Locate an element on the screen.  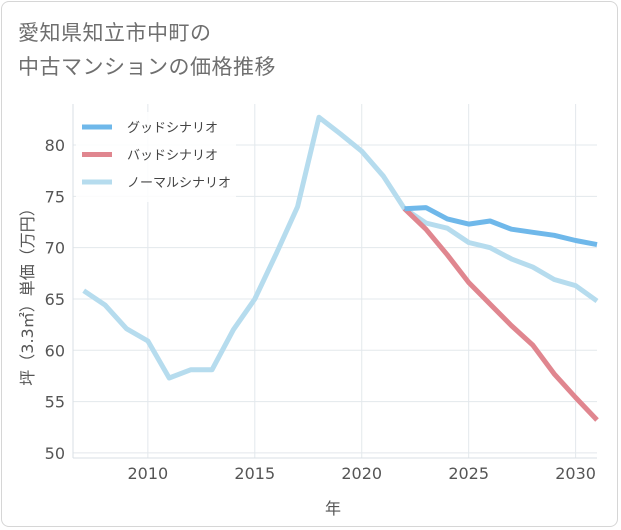
y-tick-label: 80 is located at coordinates (55, 145).